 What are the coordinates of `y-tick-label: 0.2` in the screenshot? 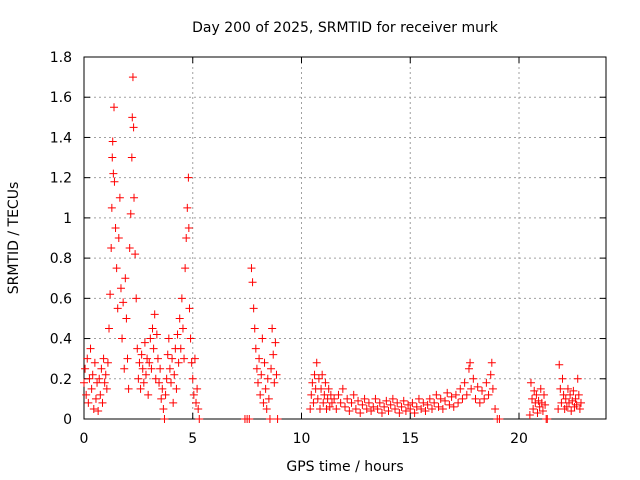 It's located at (61, 380).